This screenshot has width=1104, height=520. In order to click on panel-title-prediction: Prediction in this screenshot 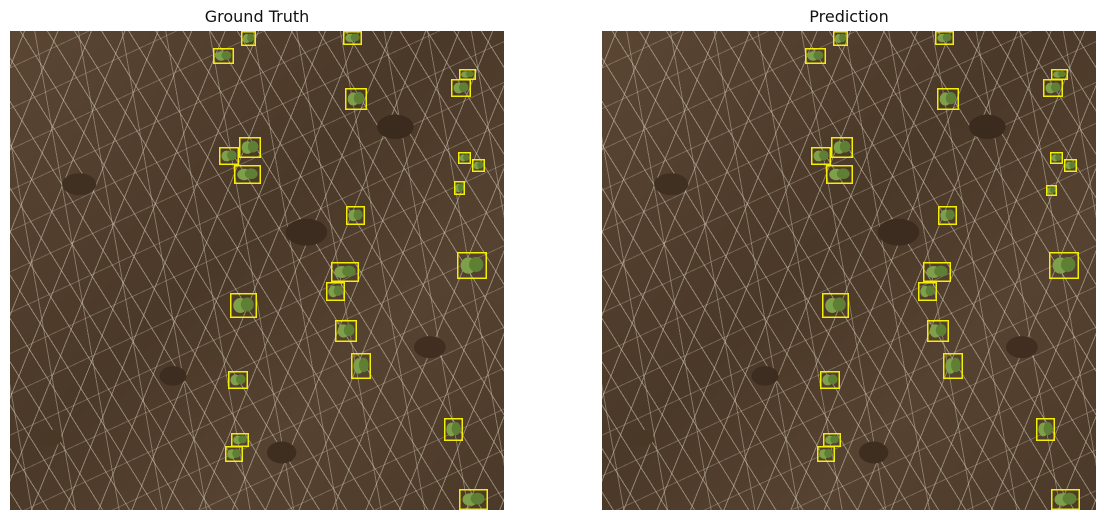, I will do `click(849, 16)`.